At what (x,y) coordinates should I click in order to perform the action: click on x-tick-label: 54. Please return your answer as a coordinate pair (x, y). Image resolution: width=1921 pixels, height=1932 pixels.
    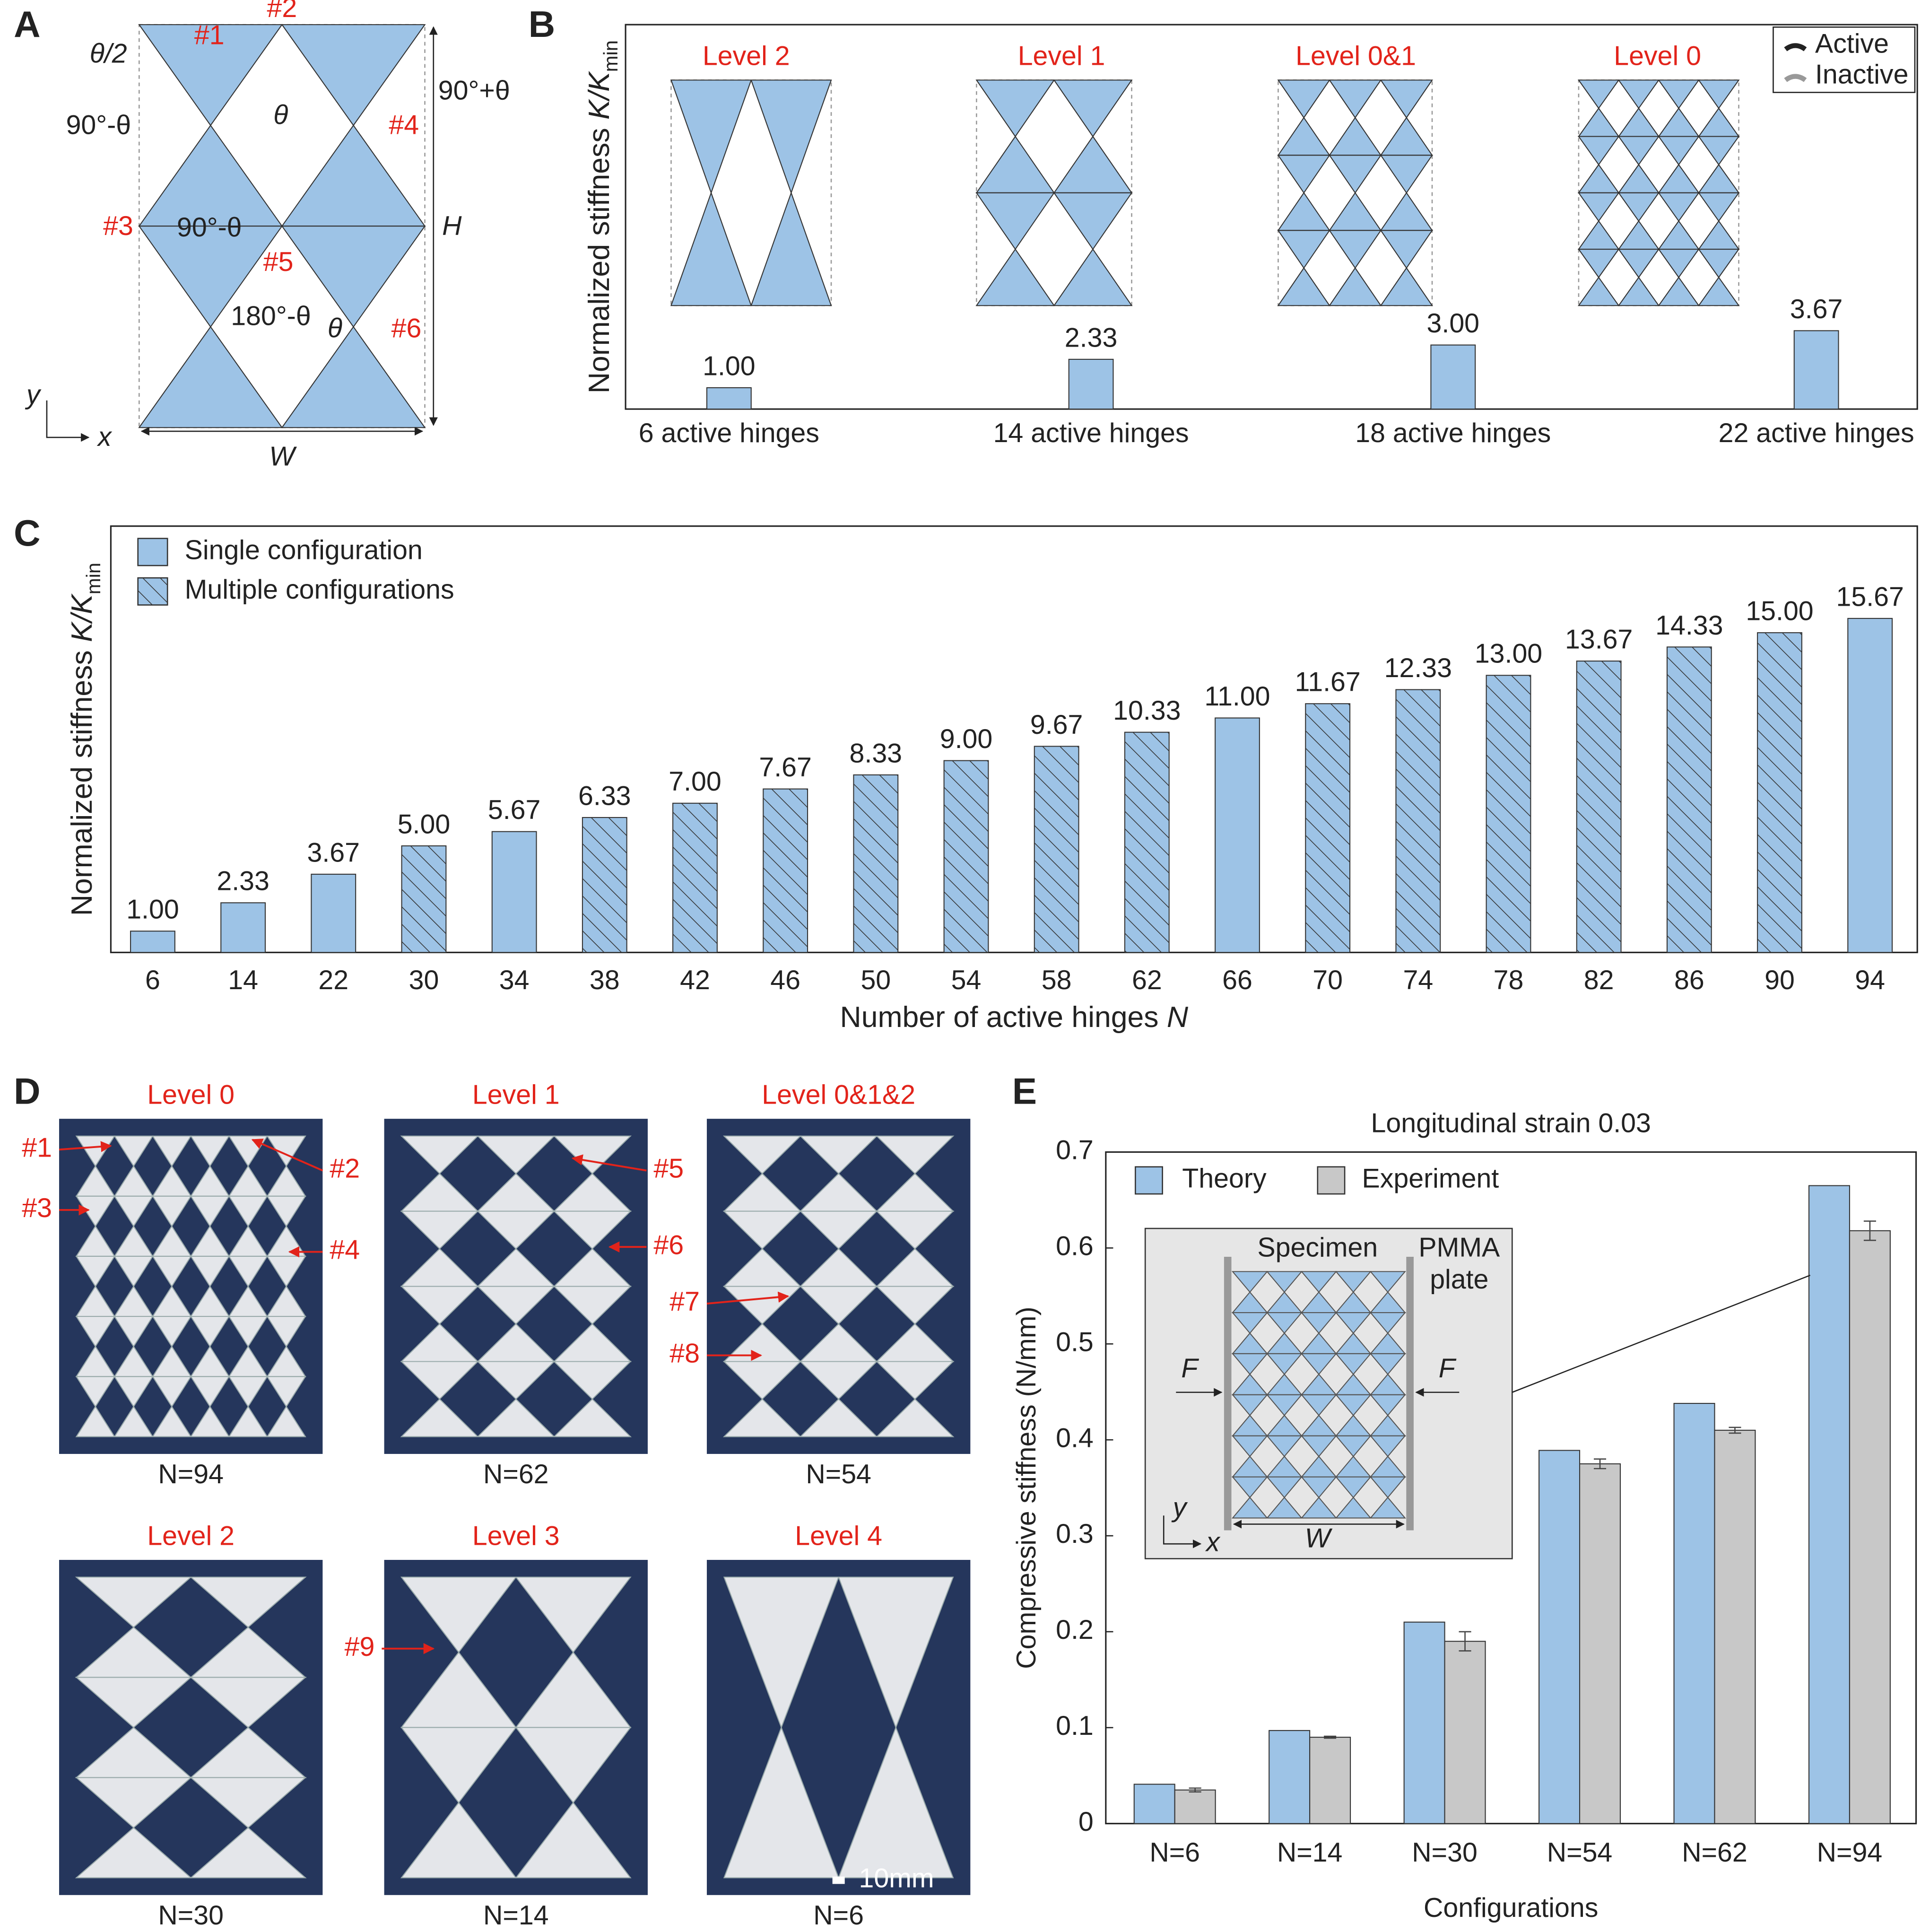
    Looking at the image, I should click on (966, 980).